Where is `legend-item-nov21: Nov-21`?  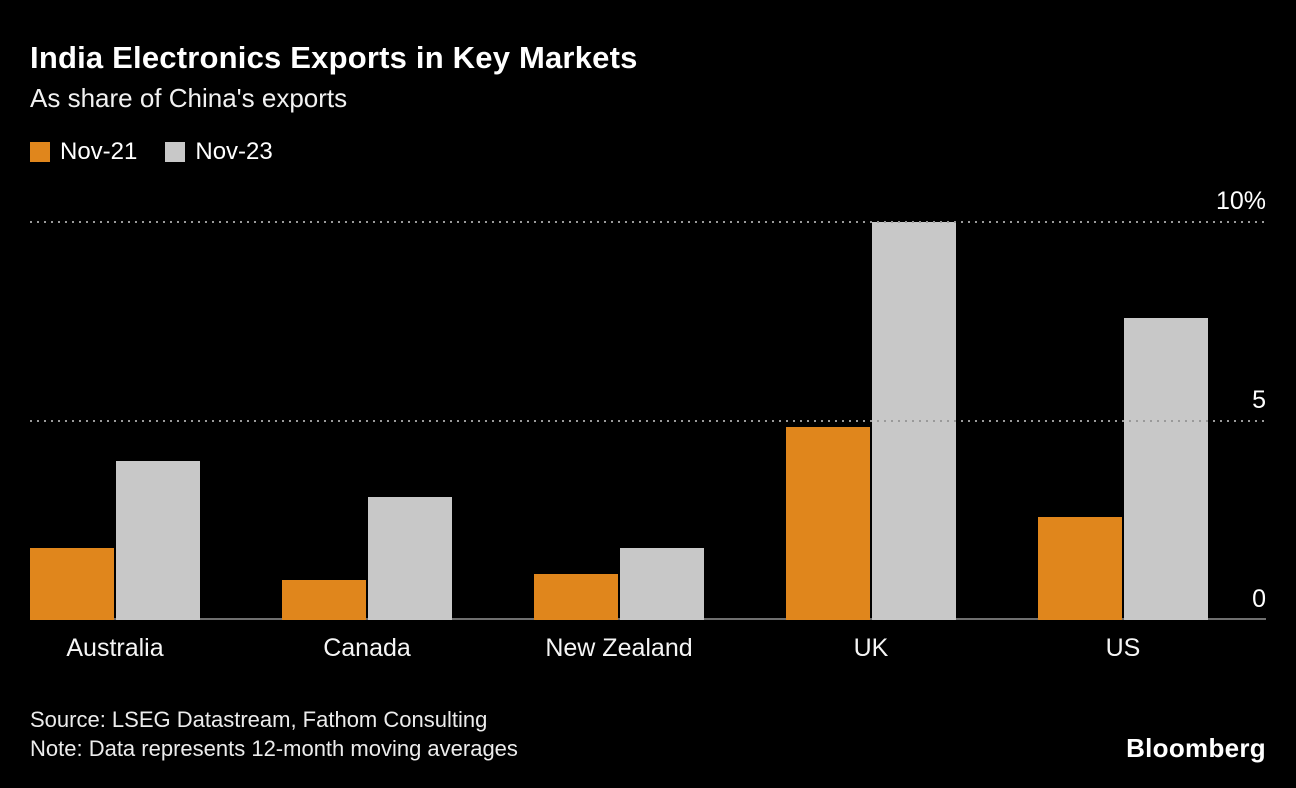
legend-item-nov21: Nov-21 is located at coordinates (83, 152).